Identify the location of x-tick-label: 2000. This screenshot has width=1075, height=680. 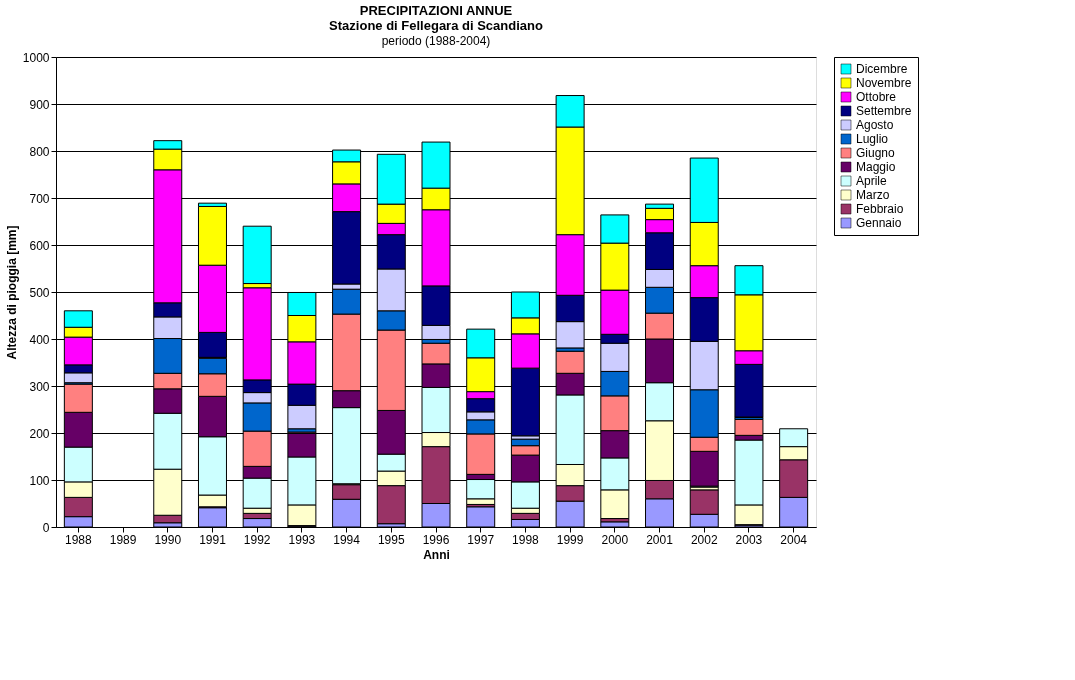
(615, 539).